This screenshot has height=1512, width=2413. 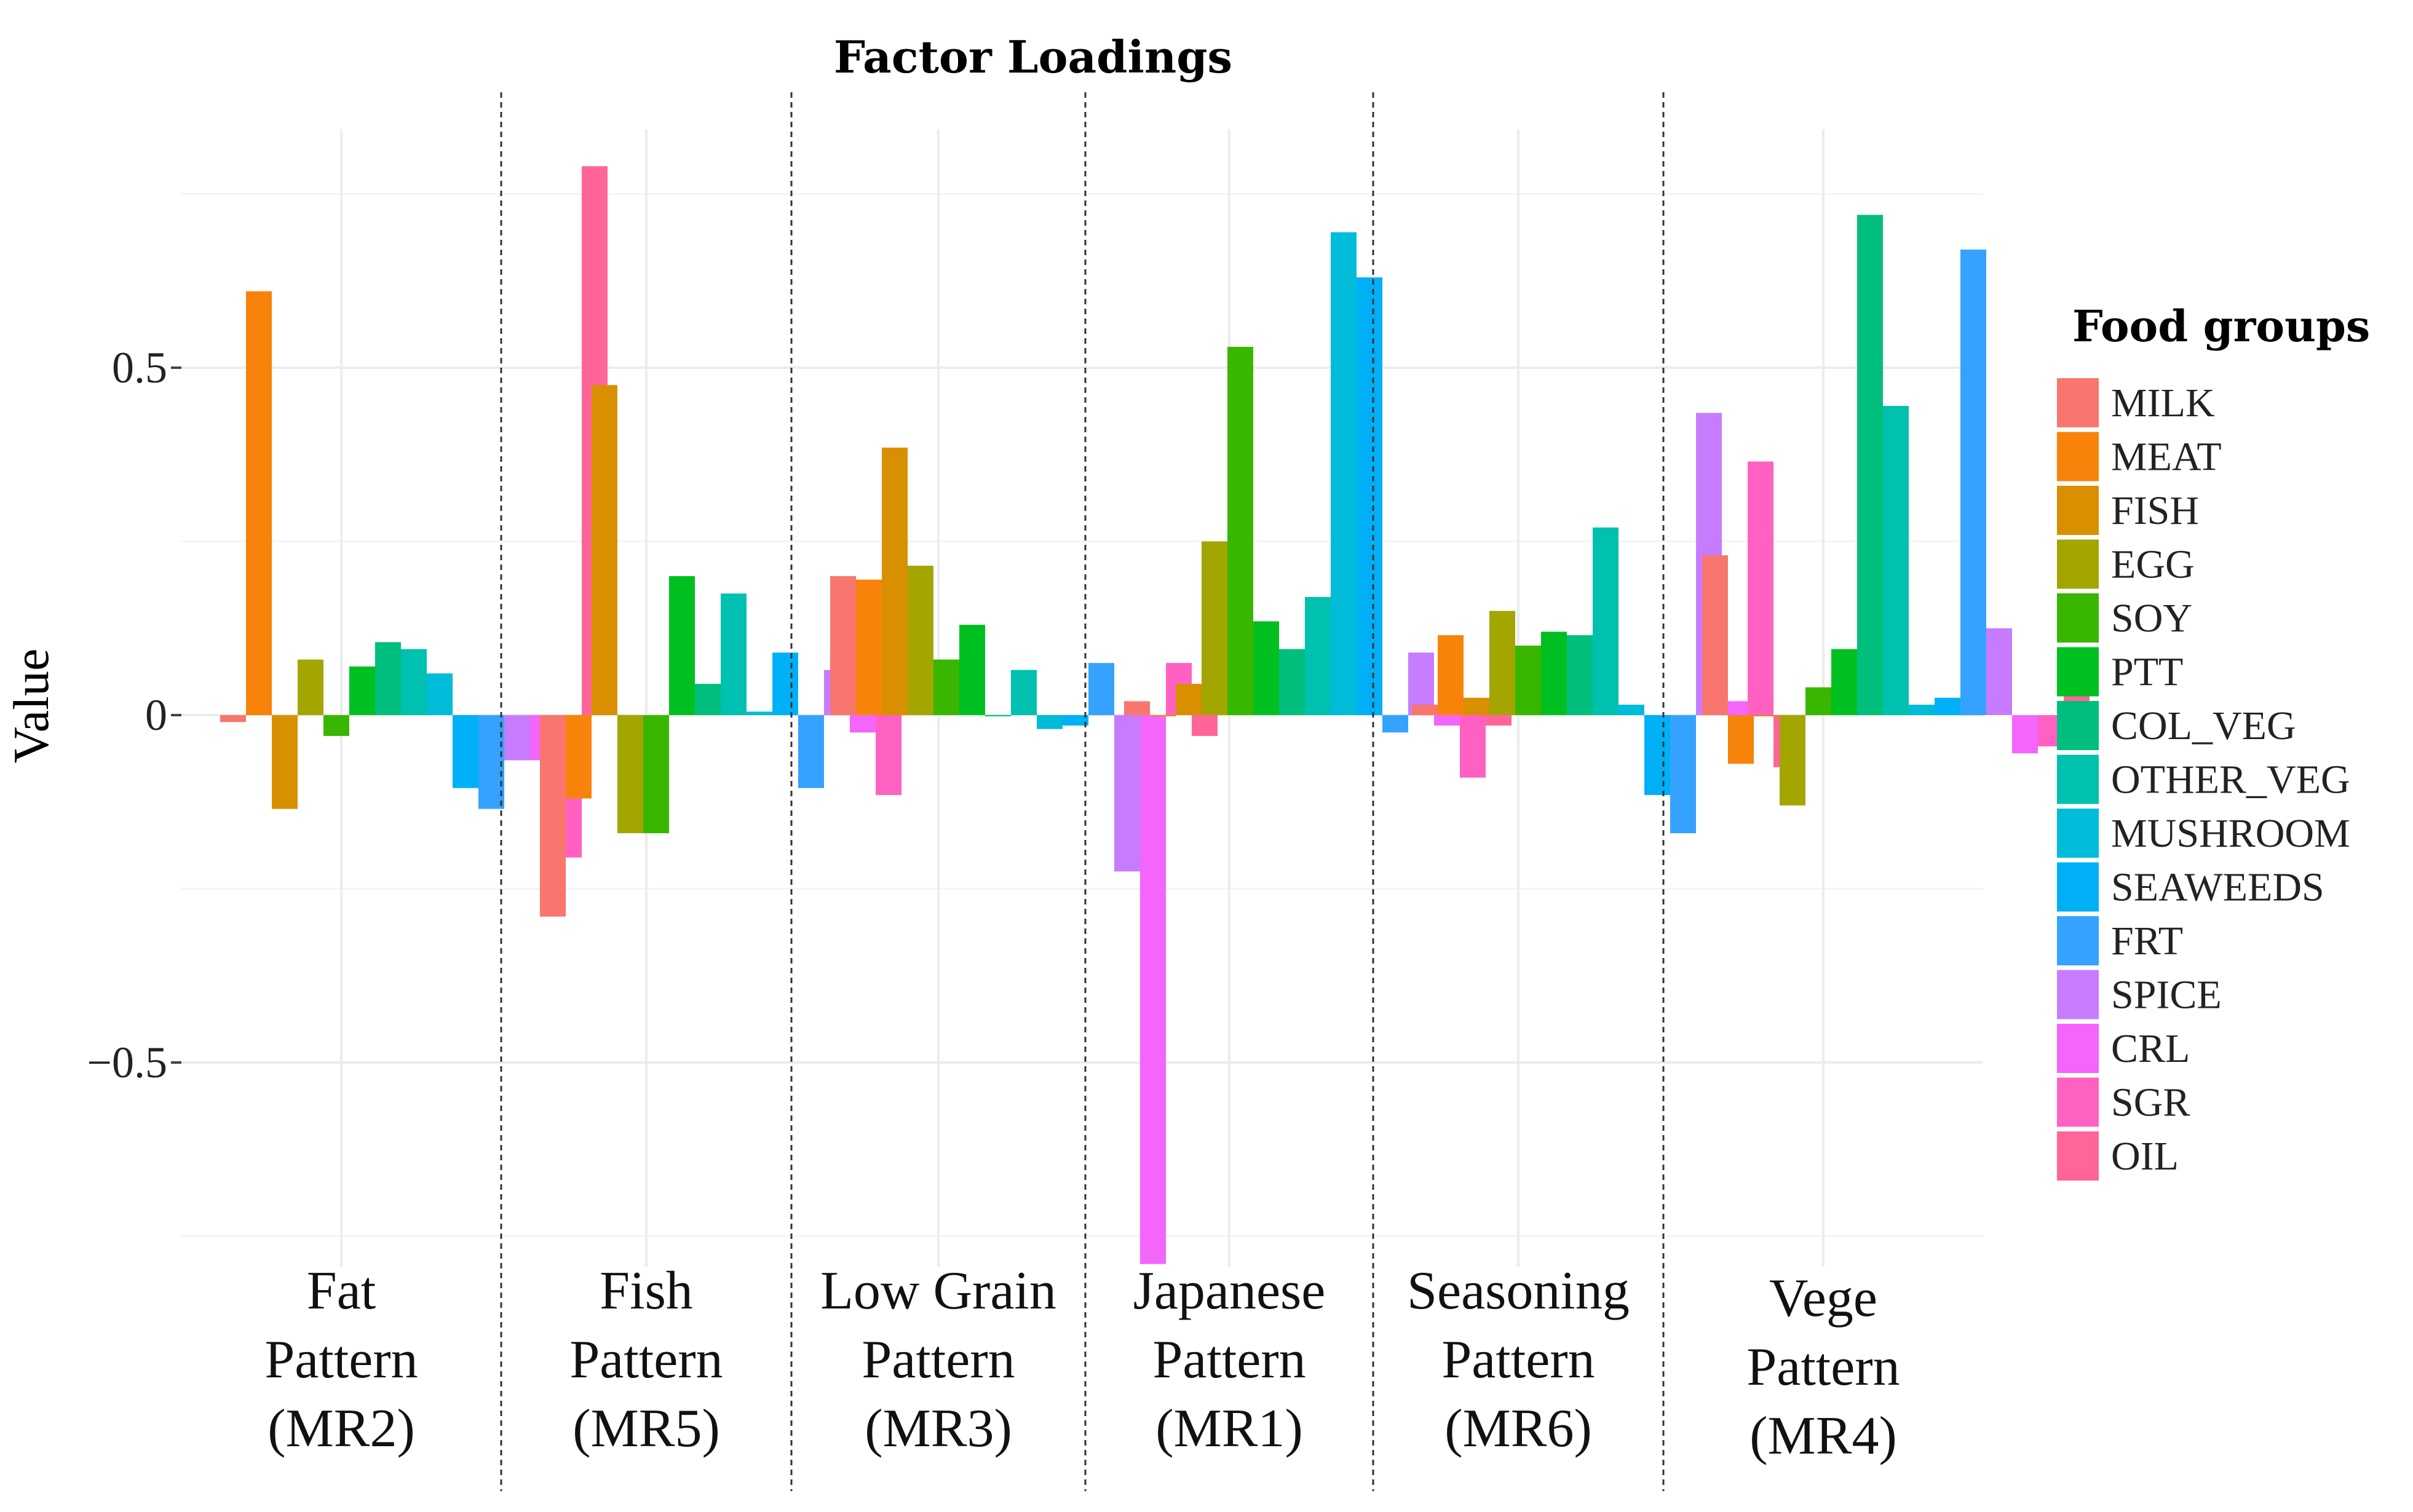 I want to click on x-category-label: (MR4), so click(x=1823, y=1436).